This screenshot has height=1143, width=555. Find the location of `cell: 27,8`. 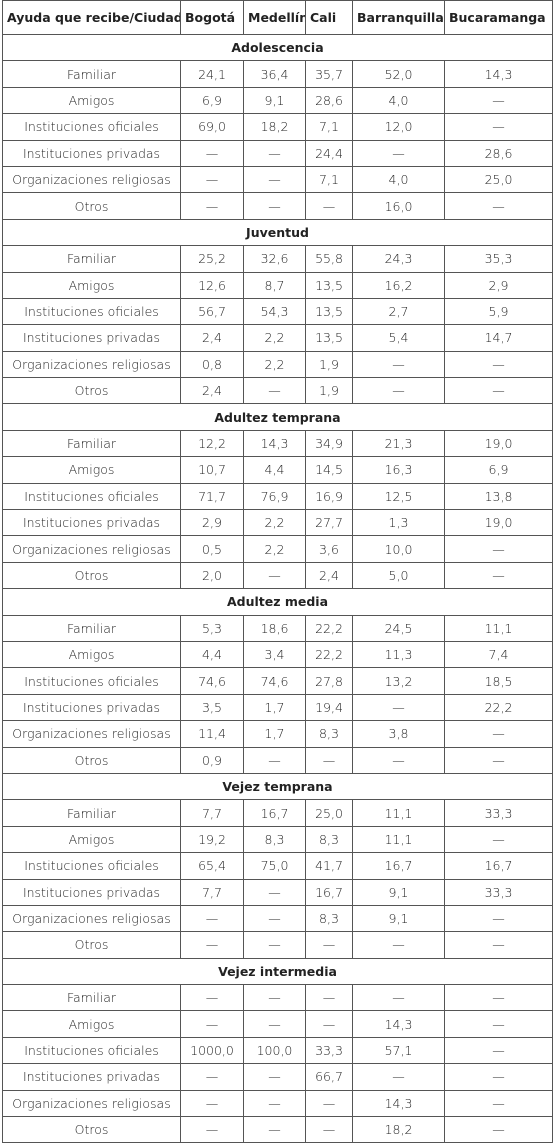

cell: 27,8 is located at coordinates (329, 681).